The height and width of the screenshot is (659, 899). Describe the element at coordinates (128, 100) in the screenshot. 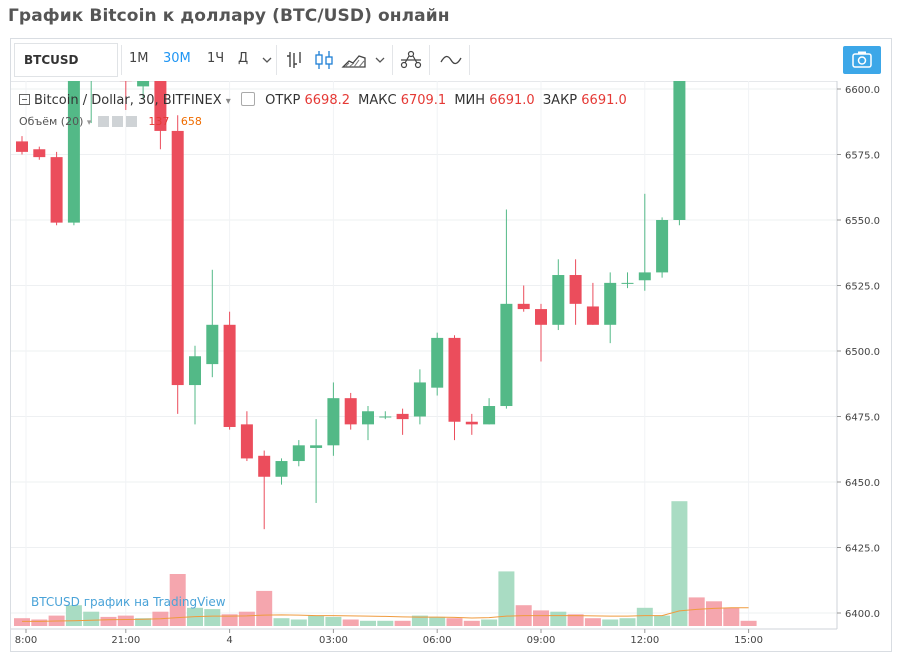

I see `legend-symbol: Bitcoin / Dollar, 30, BITFINEX` at that location.